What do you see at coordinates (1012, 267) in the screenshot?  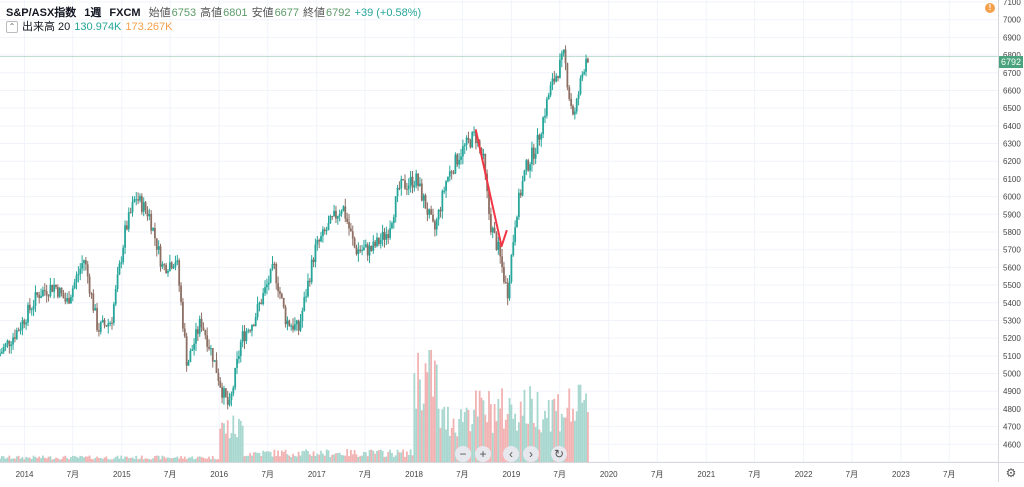 I see `y-tick-label: 5600` at bounding box center [1012, 267].